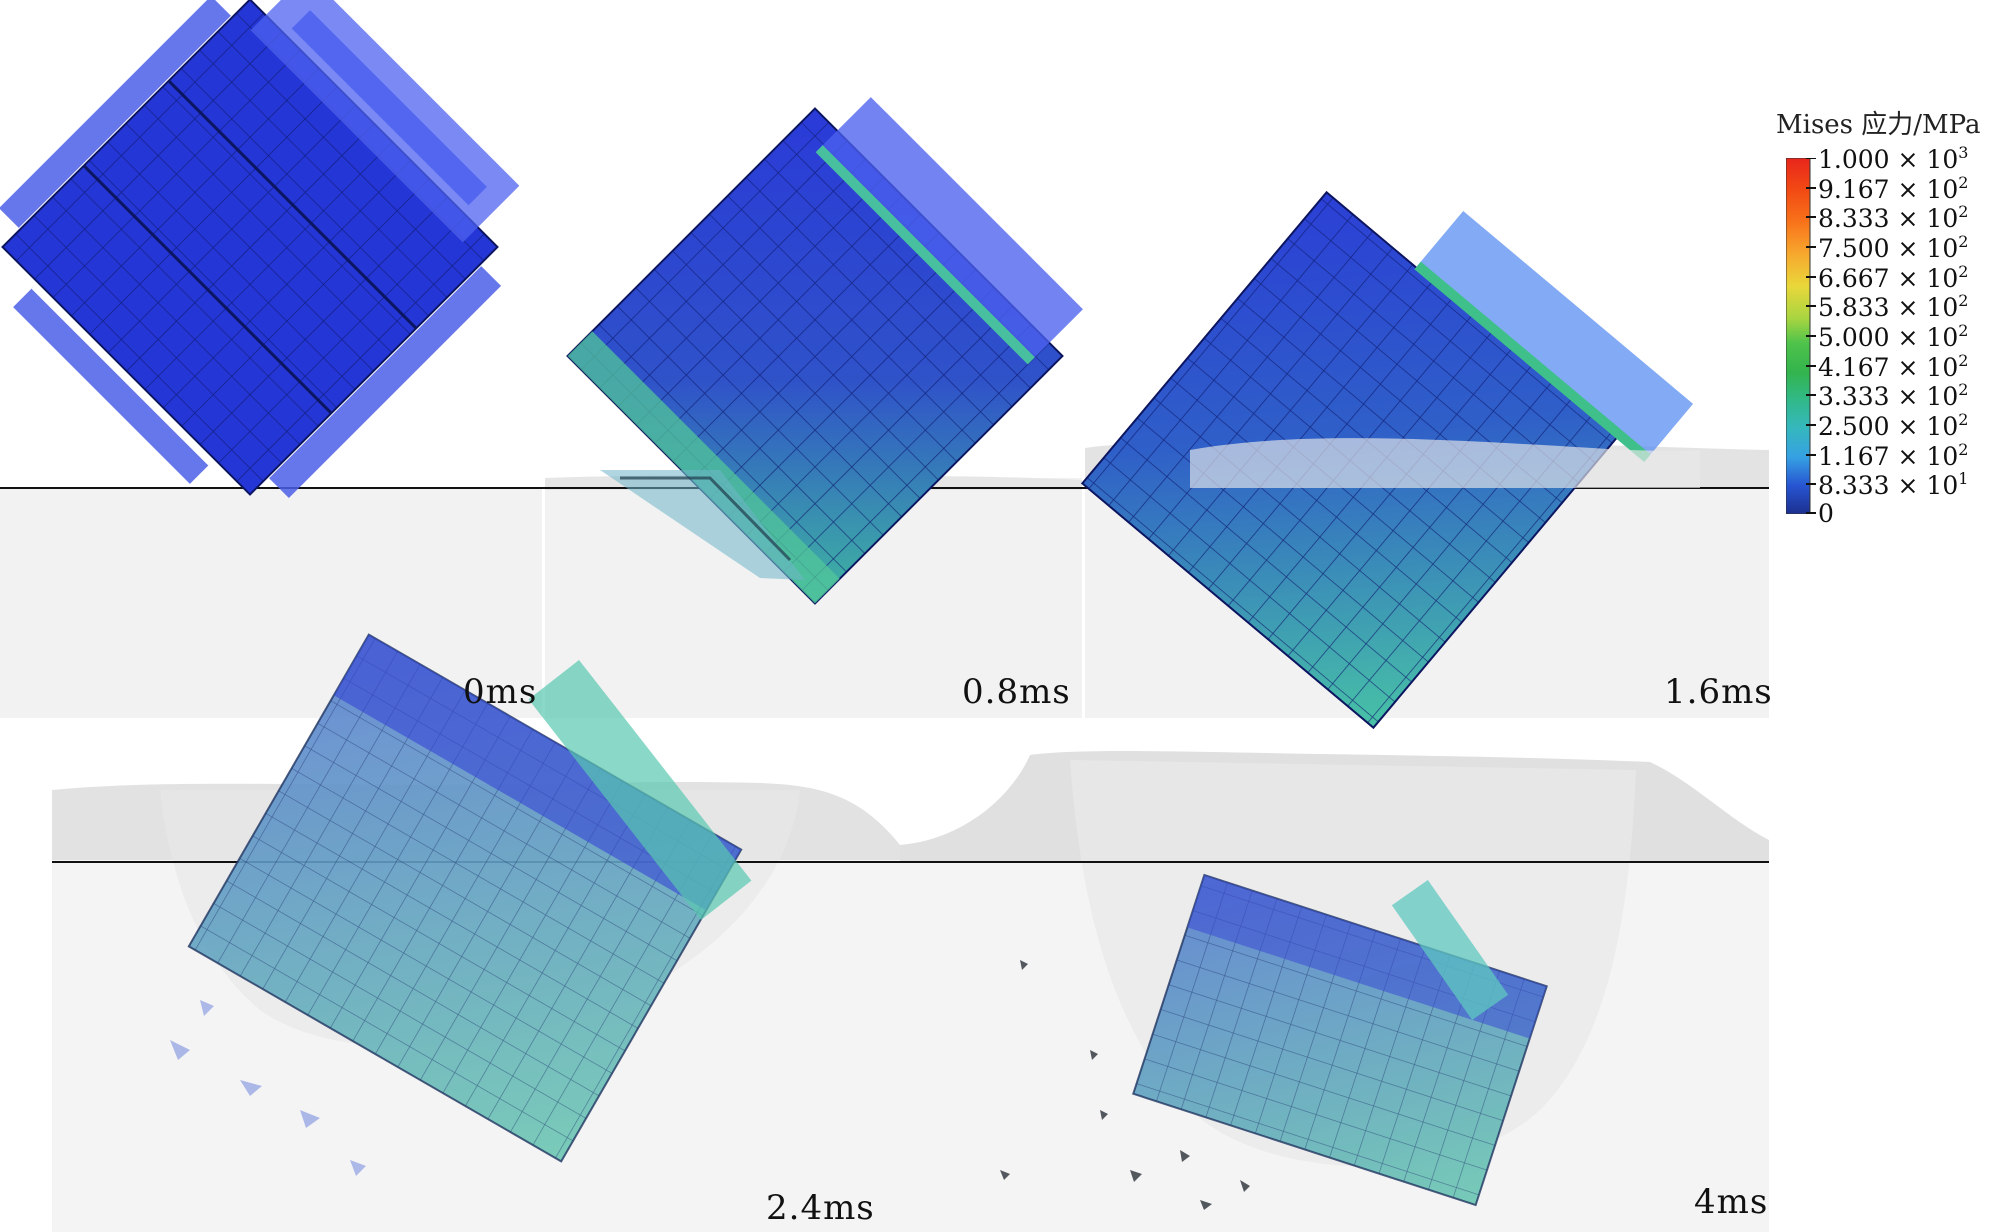  Describe the element at coordinates (1893, 188) in the screenshot. I see `legend-tick-label: 9.167 × 102` at that location.